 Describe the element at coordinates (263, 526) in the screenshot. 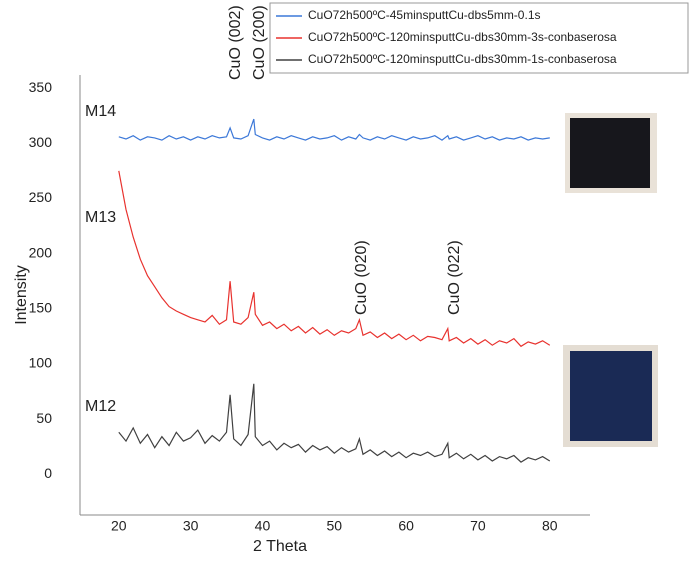

I see `x-tick-label: 40` at that location.